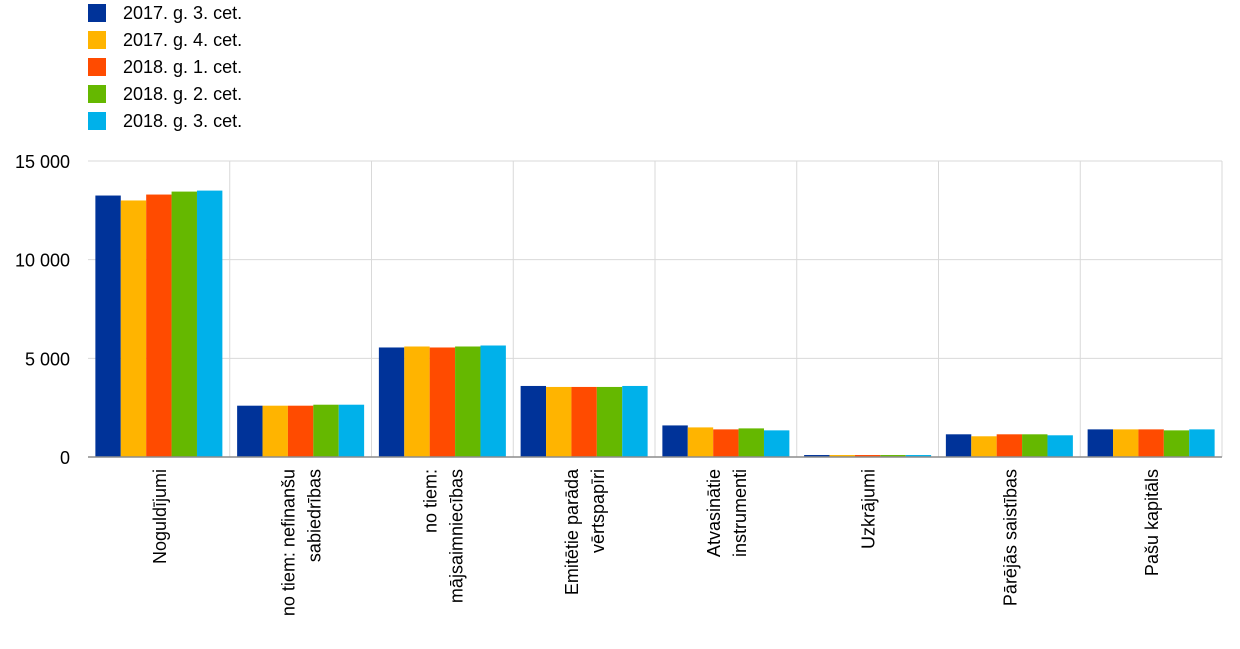 The image size is (1240, 649). I want to click on legend-label-3: 2018. g. 1. cet., so click(183, 66).